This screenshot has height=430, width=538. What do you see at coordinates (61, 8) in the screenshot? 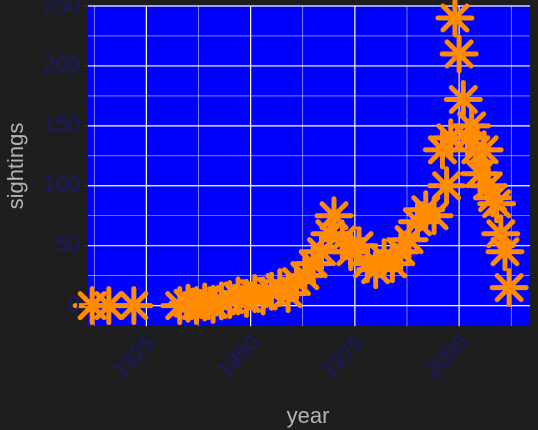
I see `y-tick-label: 250` at bounding box center [61, 8].